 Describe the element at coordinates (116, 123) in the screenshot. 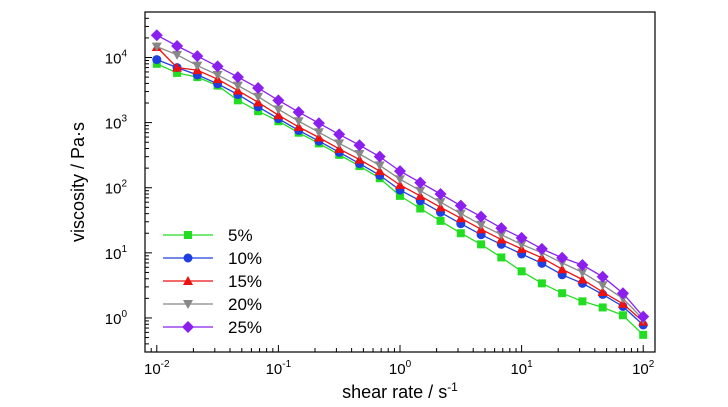

I see `y-tick-label: 10³` at that location.